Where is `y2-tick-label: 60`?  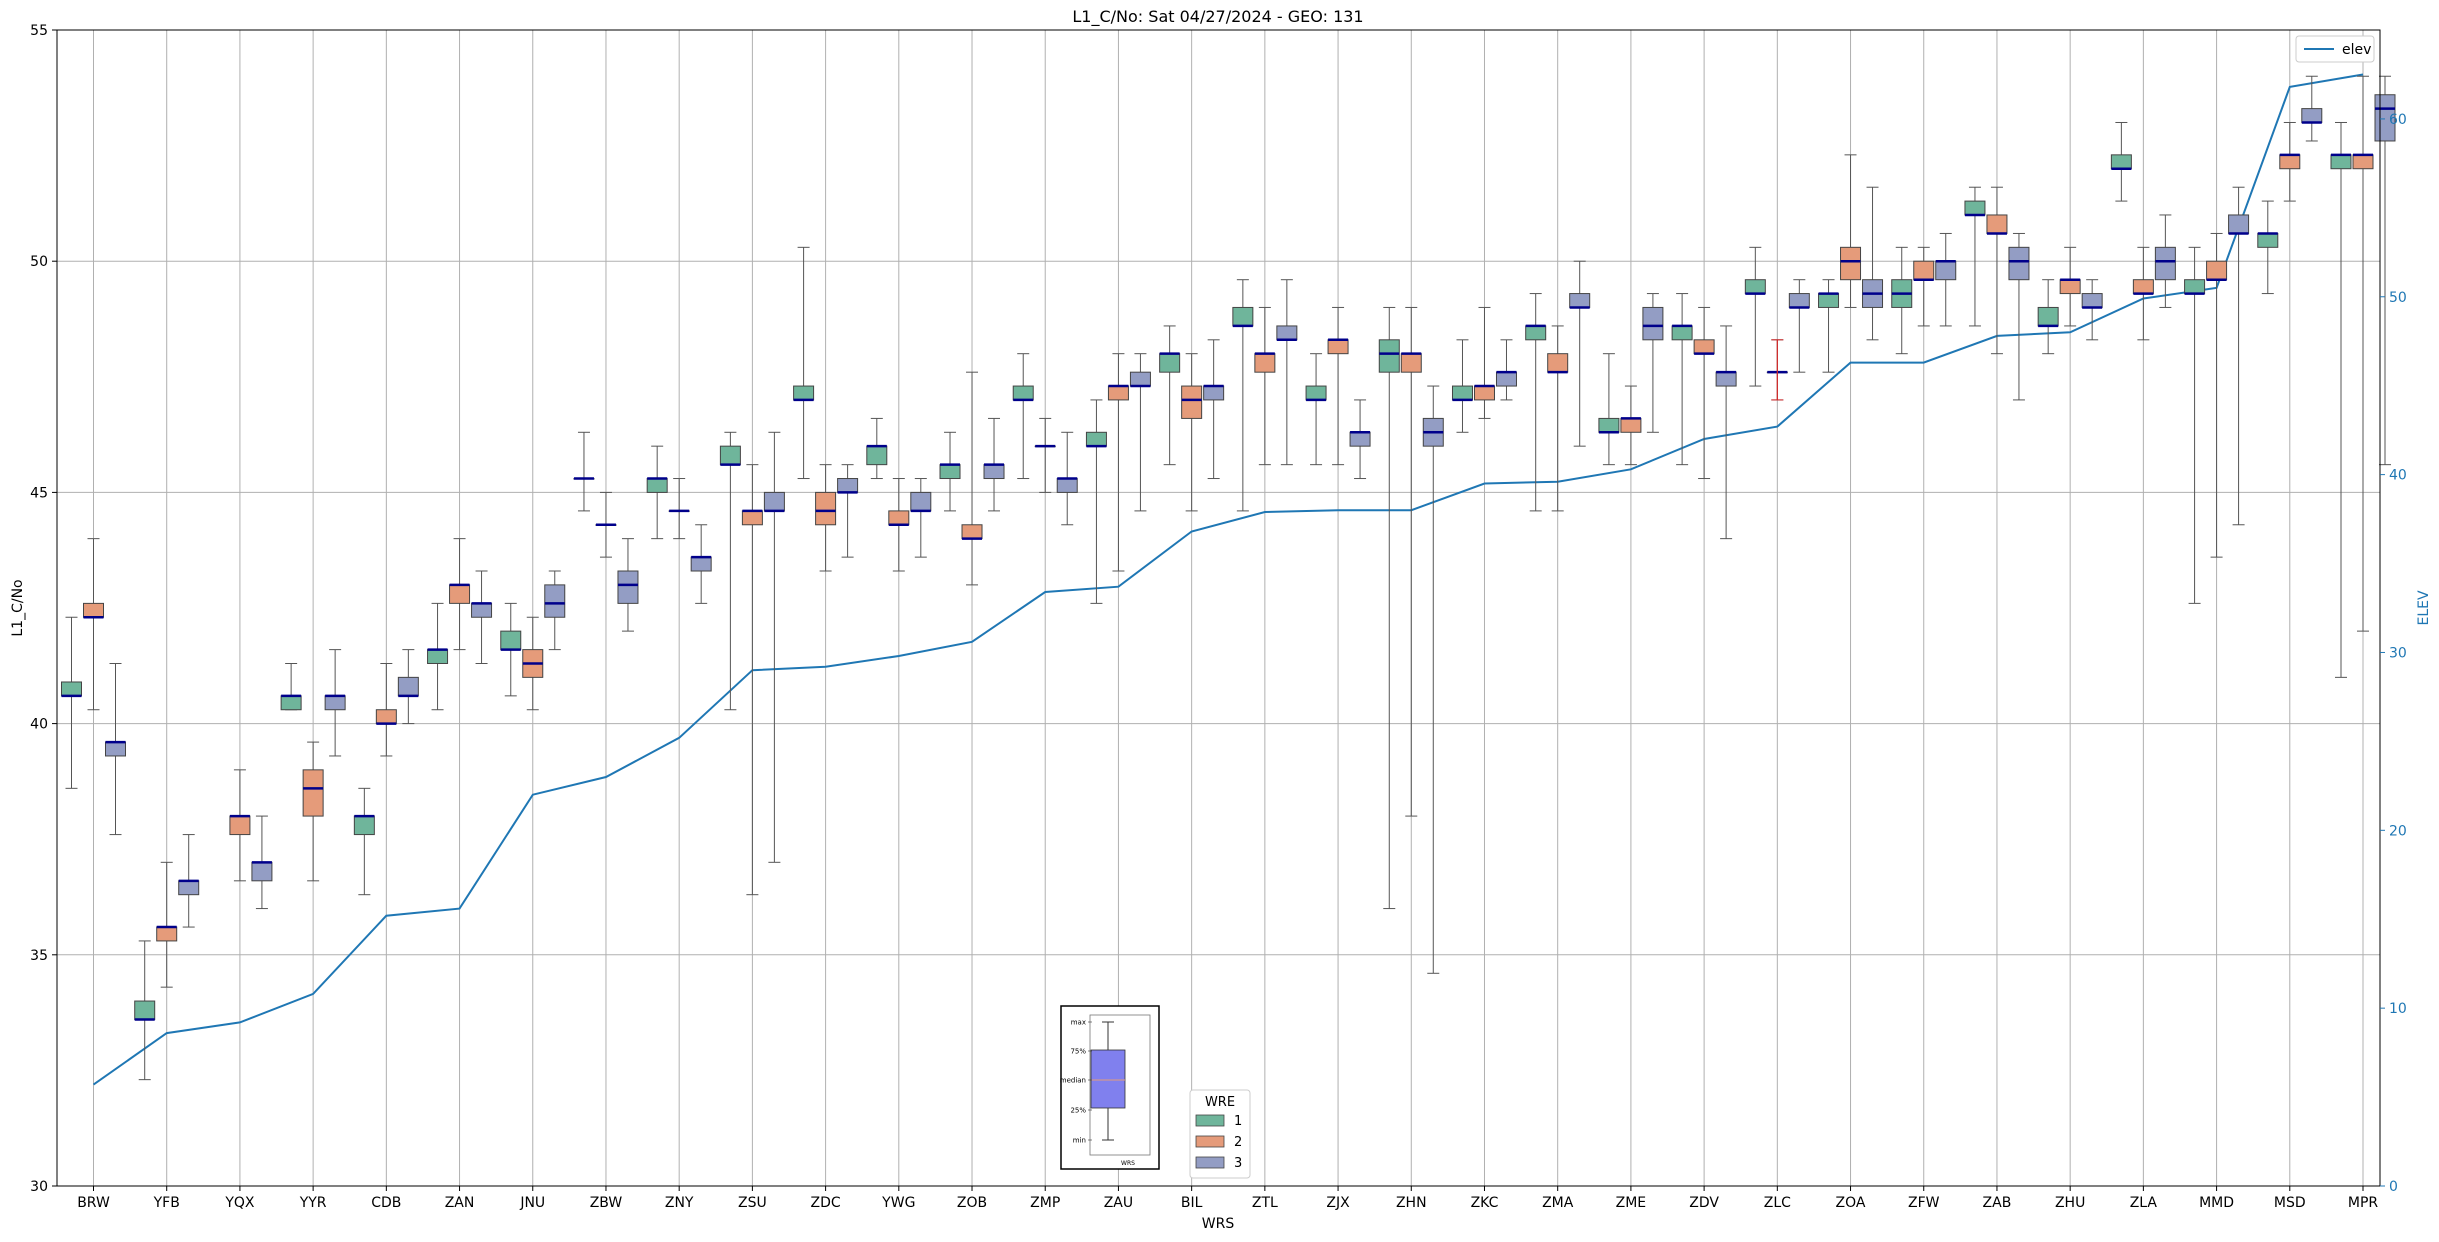
y2-tick-label: 60 is located at coordinates (2398, 120).